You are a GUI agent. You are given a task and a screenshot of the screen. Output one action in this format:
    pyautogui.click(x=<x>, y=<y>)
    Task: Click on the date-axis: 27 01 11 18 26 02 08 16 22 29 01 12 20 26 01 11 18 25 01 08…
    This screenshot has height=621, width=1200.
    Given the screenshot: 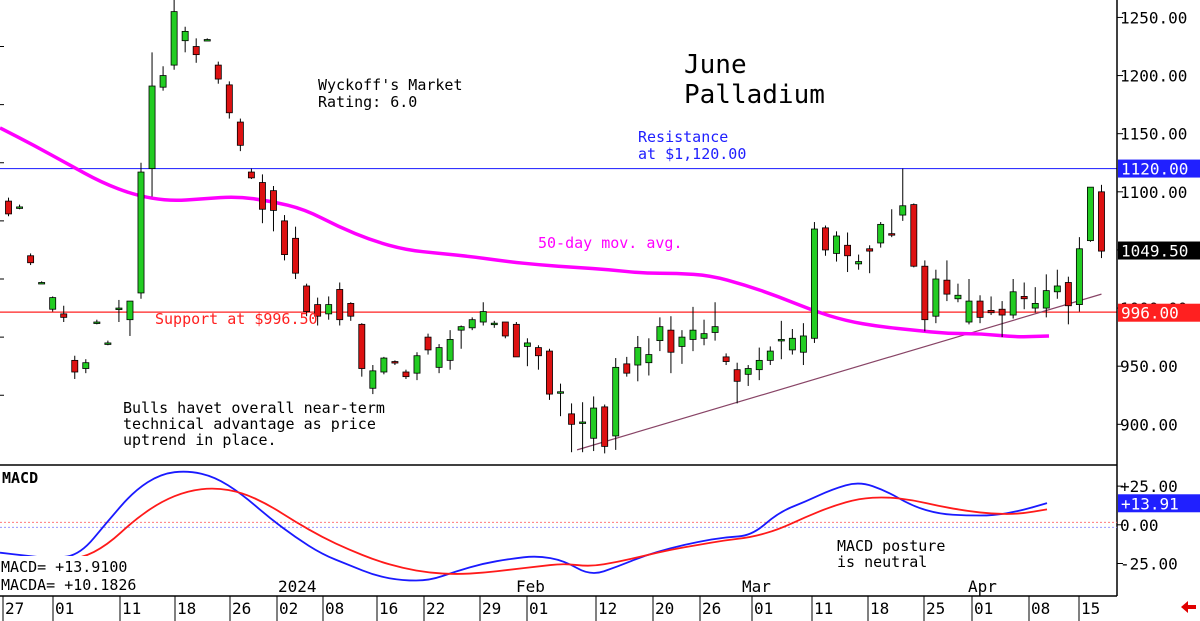 What is the action you would take?
    pyautogui.click(x=558, y=599)
    